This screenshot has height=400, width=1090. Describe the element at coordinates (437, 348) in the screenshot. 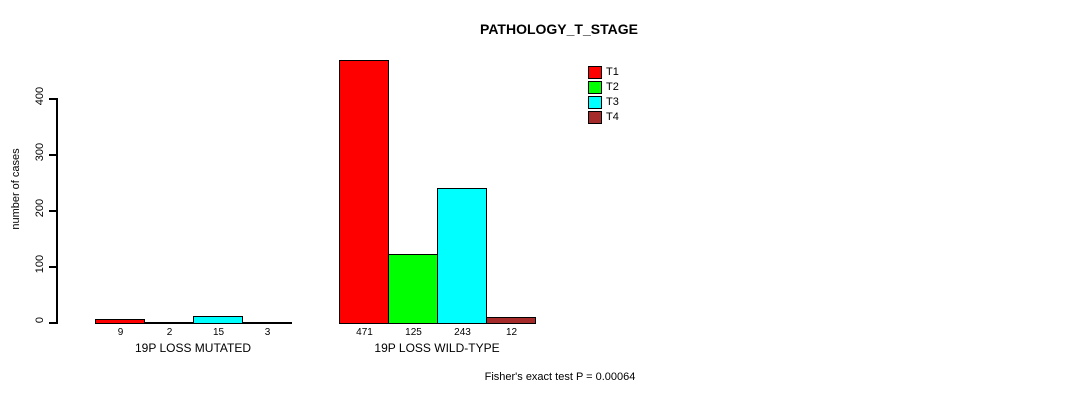

I see `category-label: 19P LOSS WILD-TYPE` at that location.